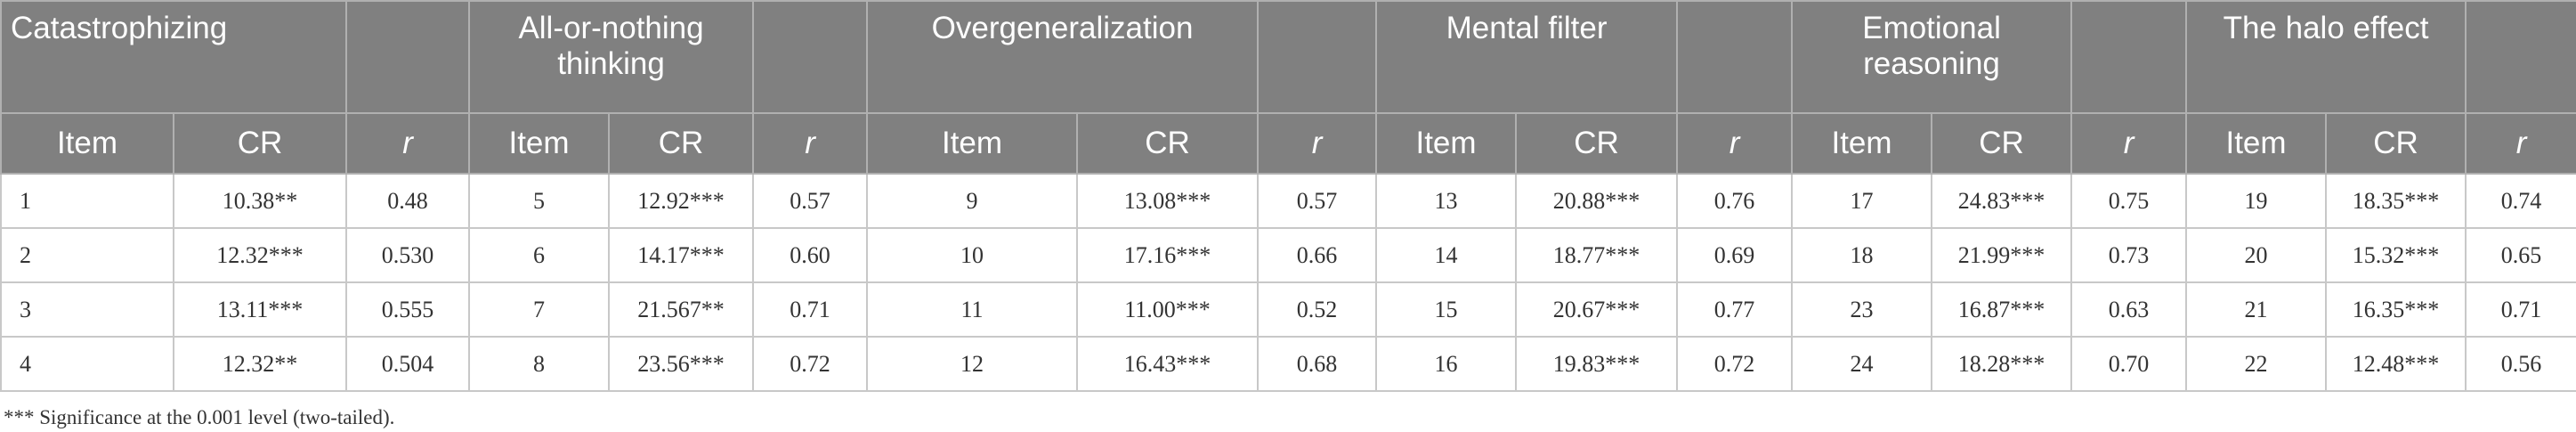  What do you see at coordinates (1168, 364) in the screenshot?
I see `cell: 16.43***` at bounding box center [1168, 364].